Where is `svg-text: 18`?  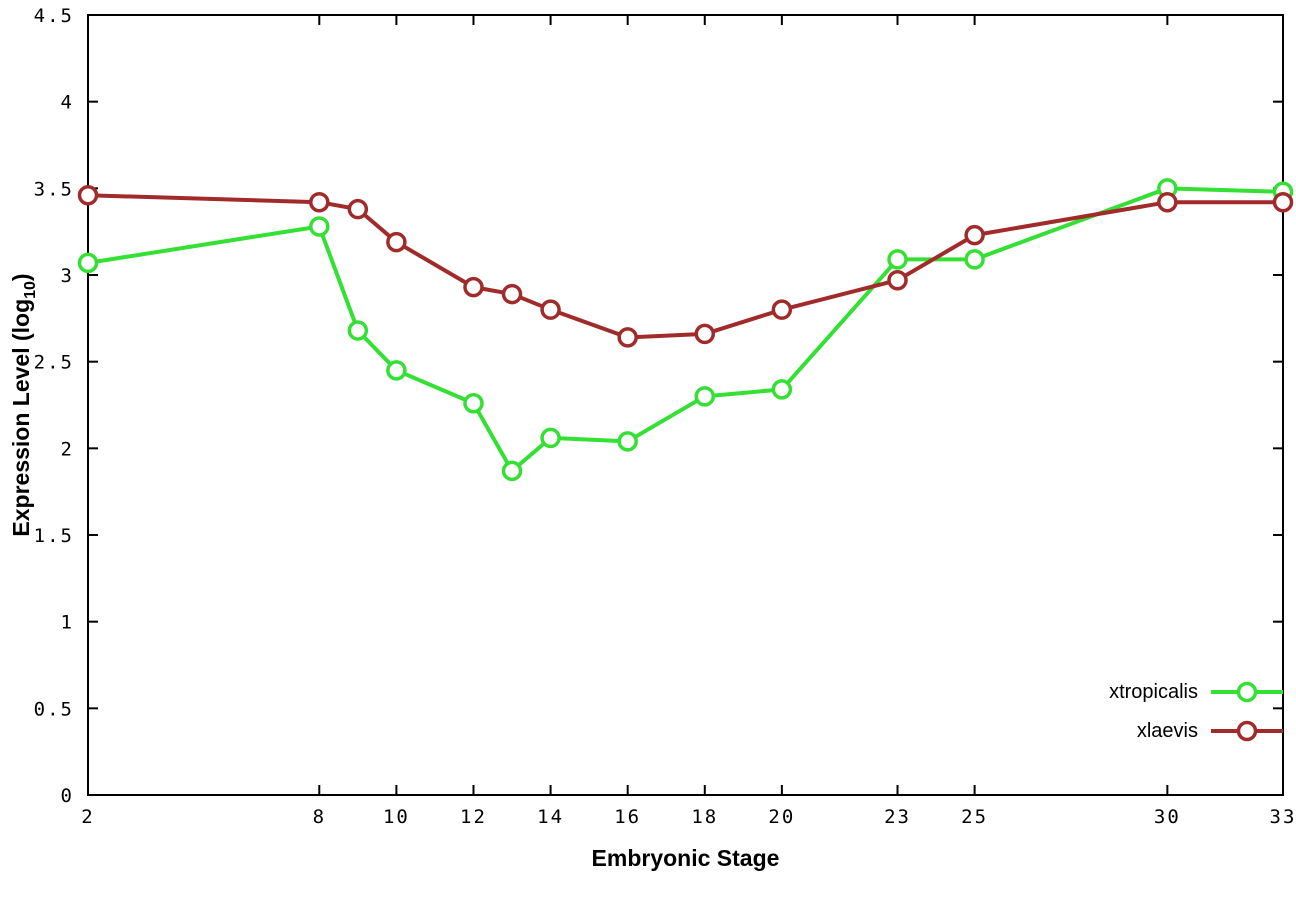 svg-text: 18 is located at coordinates (704, 817).